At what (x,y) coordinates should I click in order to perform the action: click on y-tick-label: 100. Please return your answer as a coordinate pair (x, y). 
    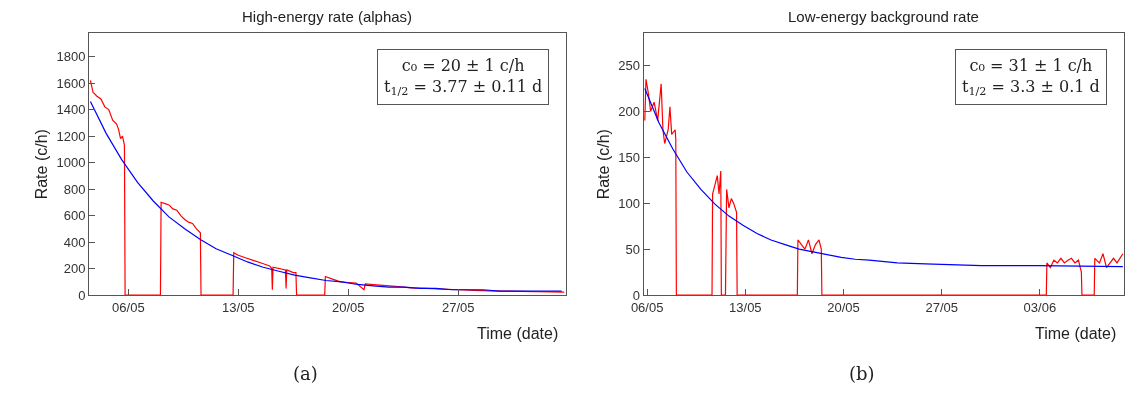
    Looking at the image, I should click on (629, 203).